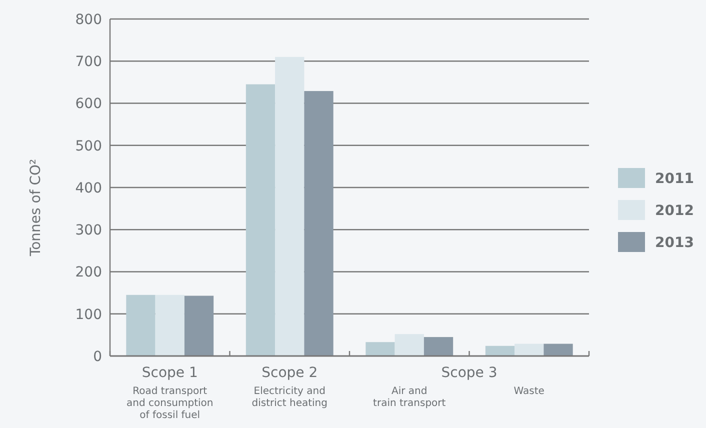 Image resolution: width=706 pixels, height=428 pixels. Describe the element at coordinates (88, 272) in the screenshot. I see `y-tick-label: 200` at that location.